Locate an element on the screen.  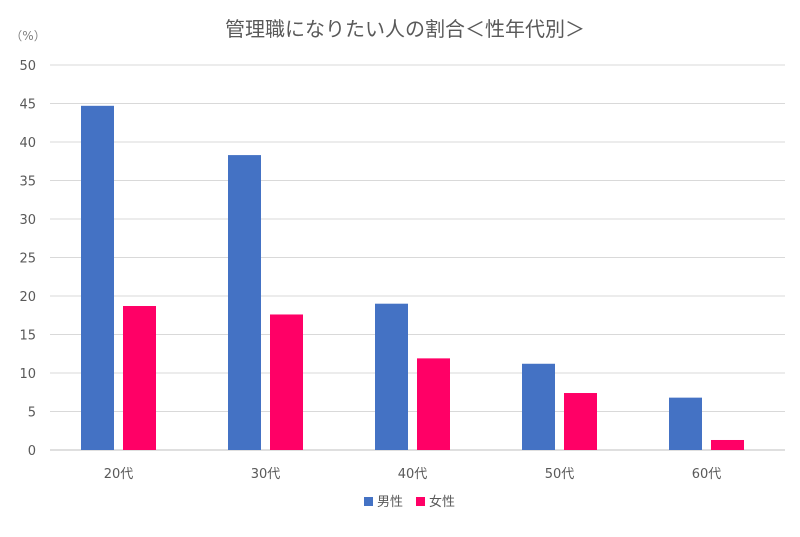
x-axis-ticks: 20代 30代 40代 50代 60代 is located at coordinates (413, 474).